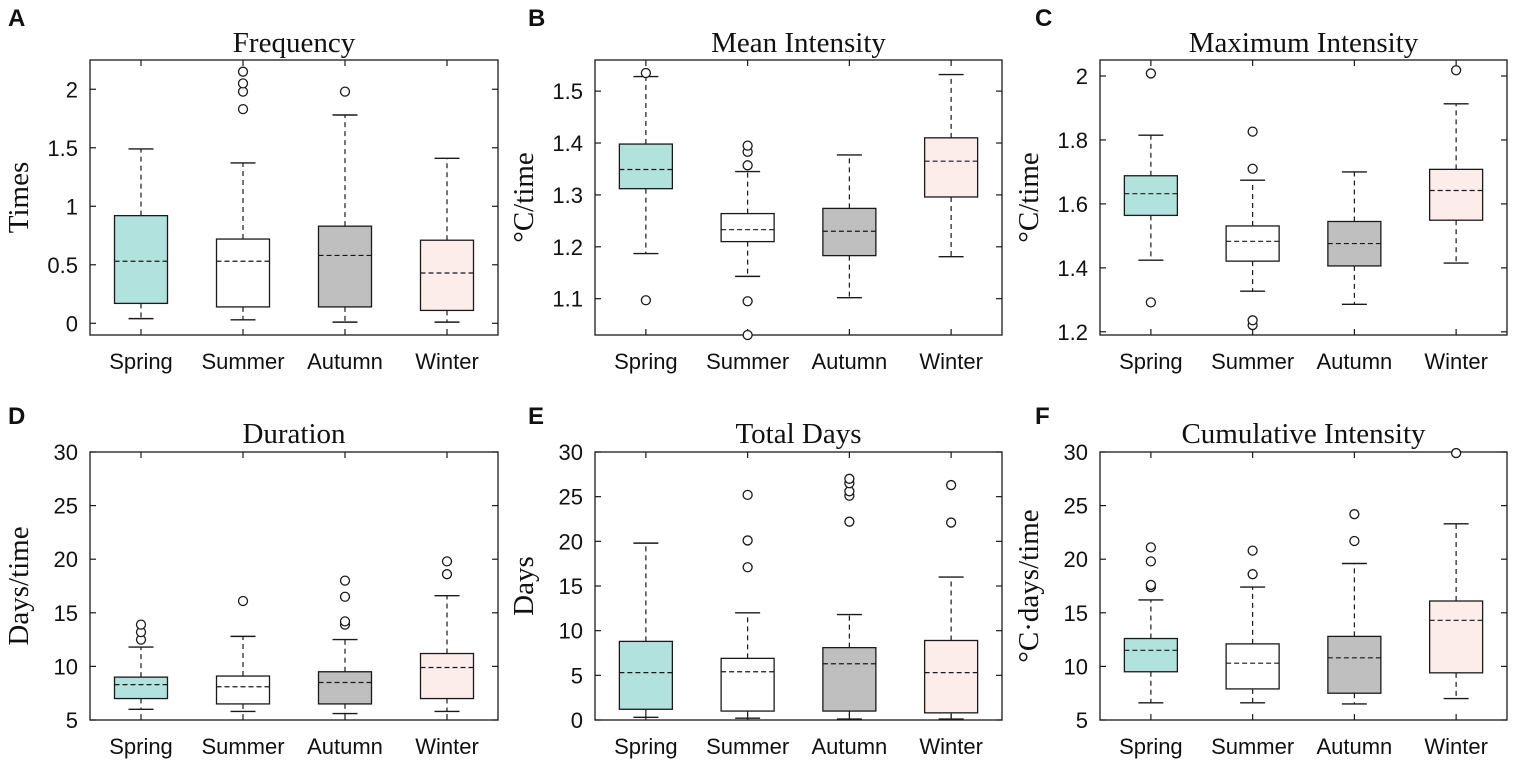 The width and height of the screenshot is (1535, 765). Describe the element at coordinates (16, 18) in the screenshot. I see `panel-letter-a: A` at that location.